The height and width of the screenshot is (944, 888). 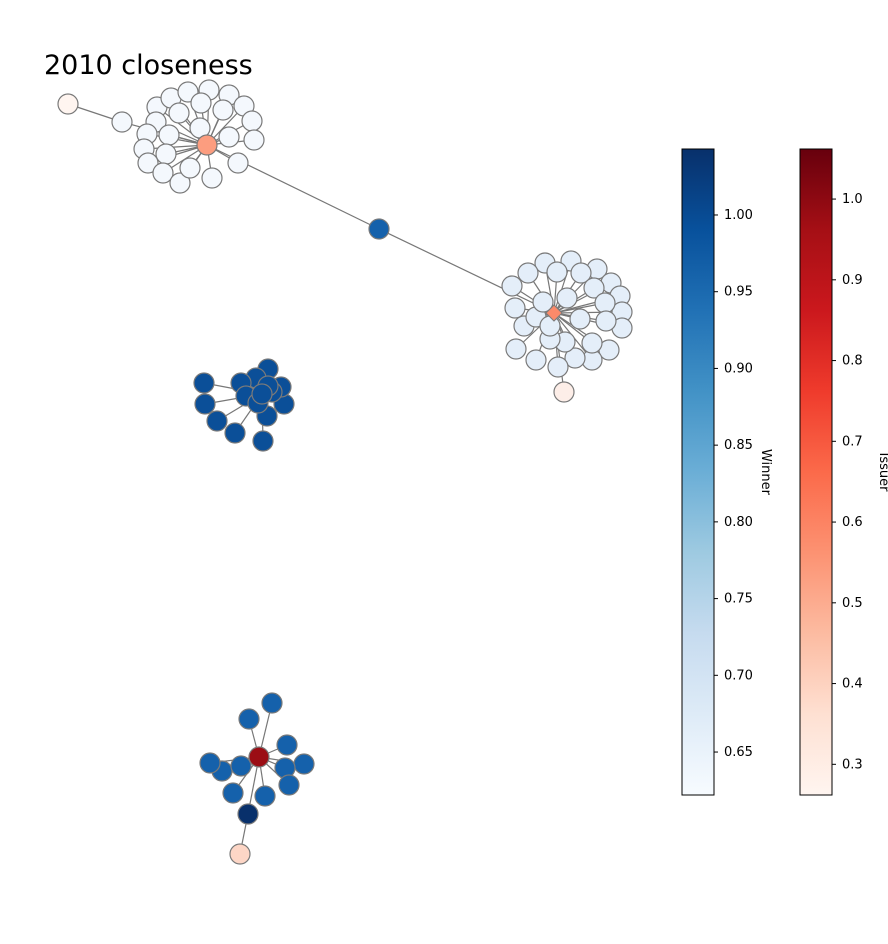 What do you see at coordinates (882, 473) in the screenshot?
I see `colorbar-label: Issuer` at bounding box center [882, 473].